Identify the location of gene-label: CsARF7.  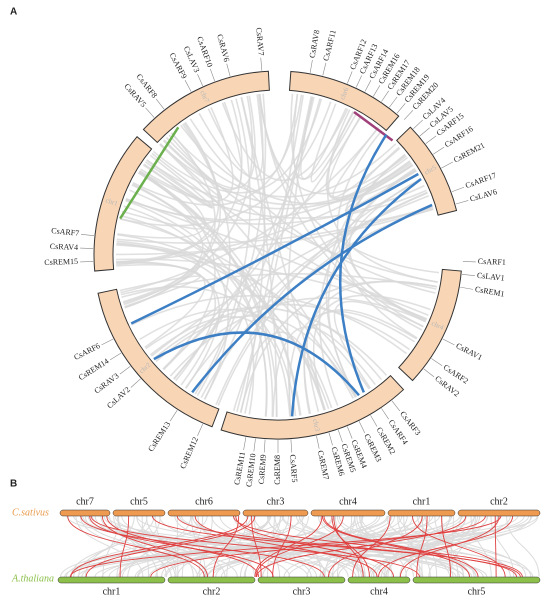
(65, 232).